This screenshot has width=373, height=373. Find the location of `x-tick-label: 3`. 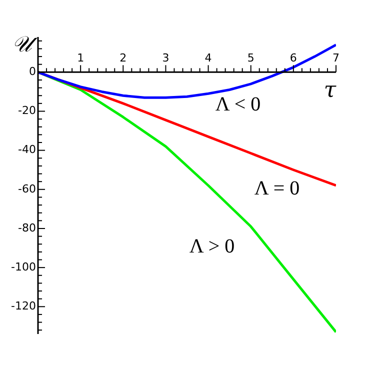

x-tick-label: 3 is located at coordinates (166, 58).